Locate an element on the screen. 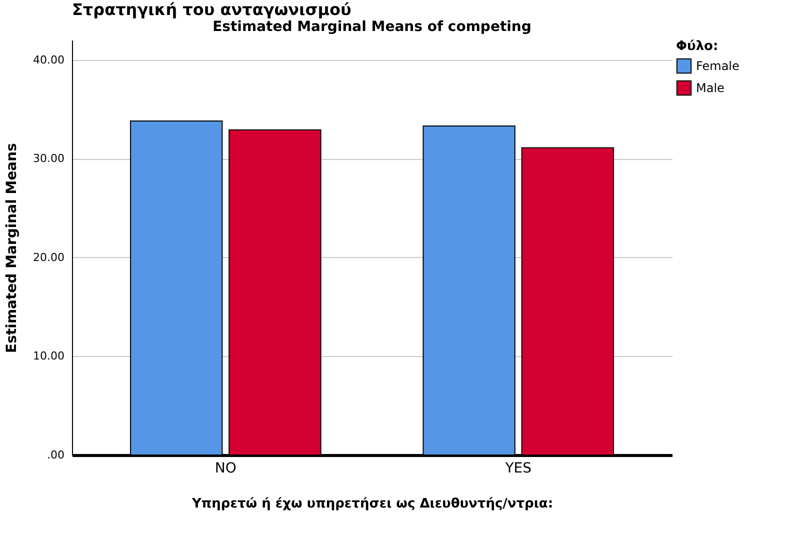 The image size is (798, 560). y-tick-label: 10.00 is located at coordinates (48, 356).